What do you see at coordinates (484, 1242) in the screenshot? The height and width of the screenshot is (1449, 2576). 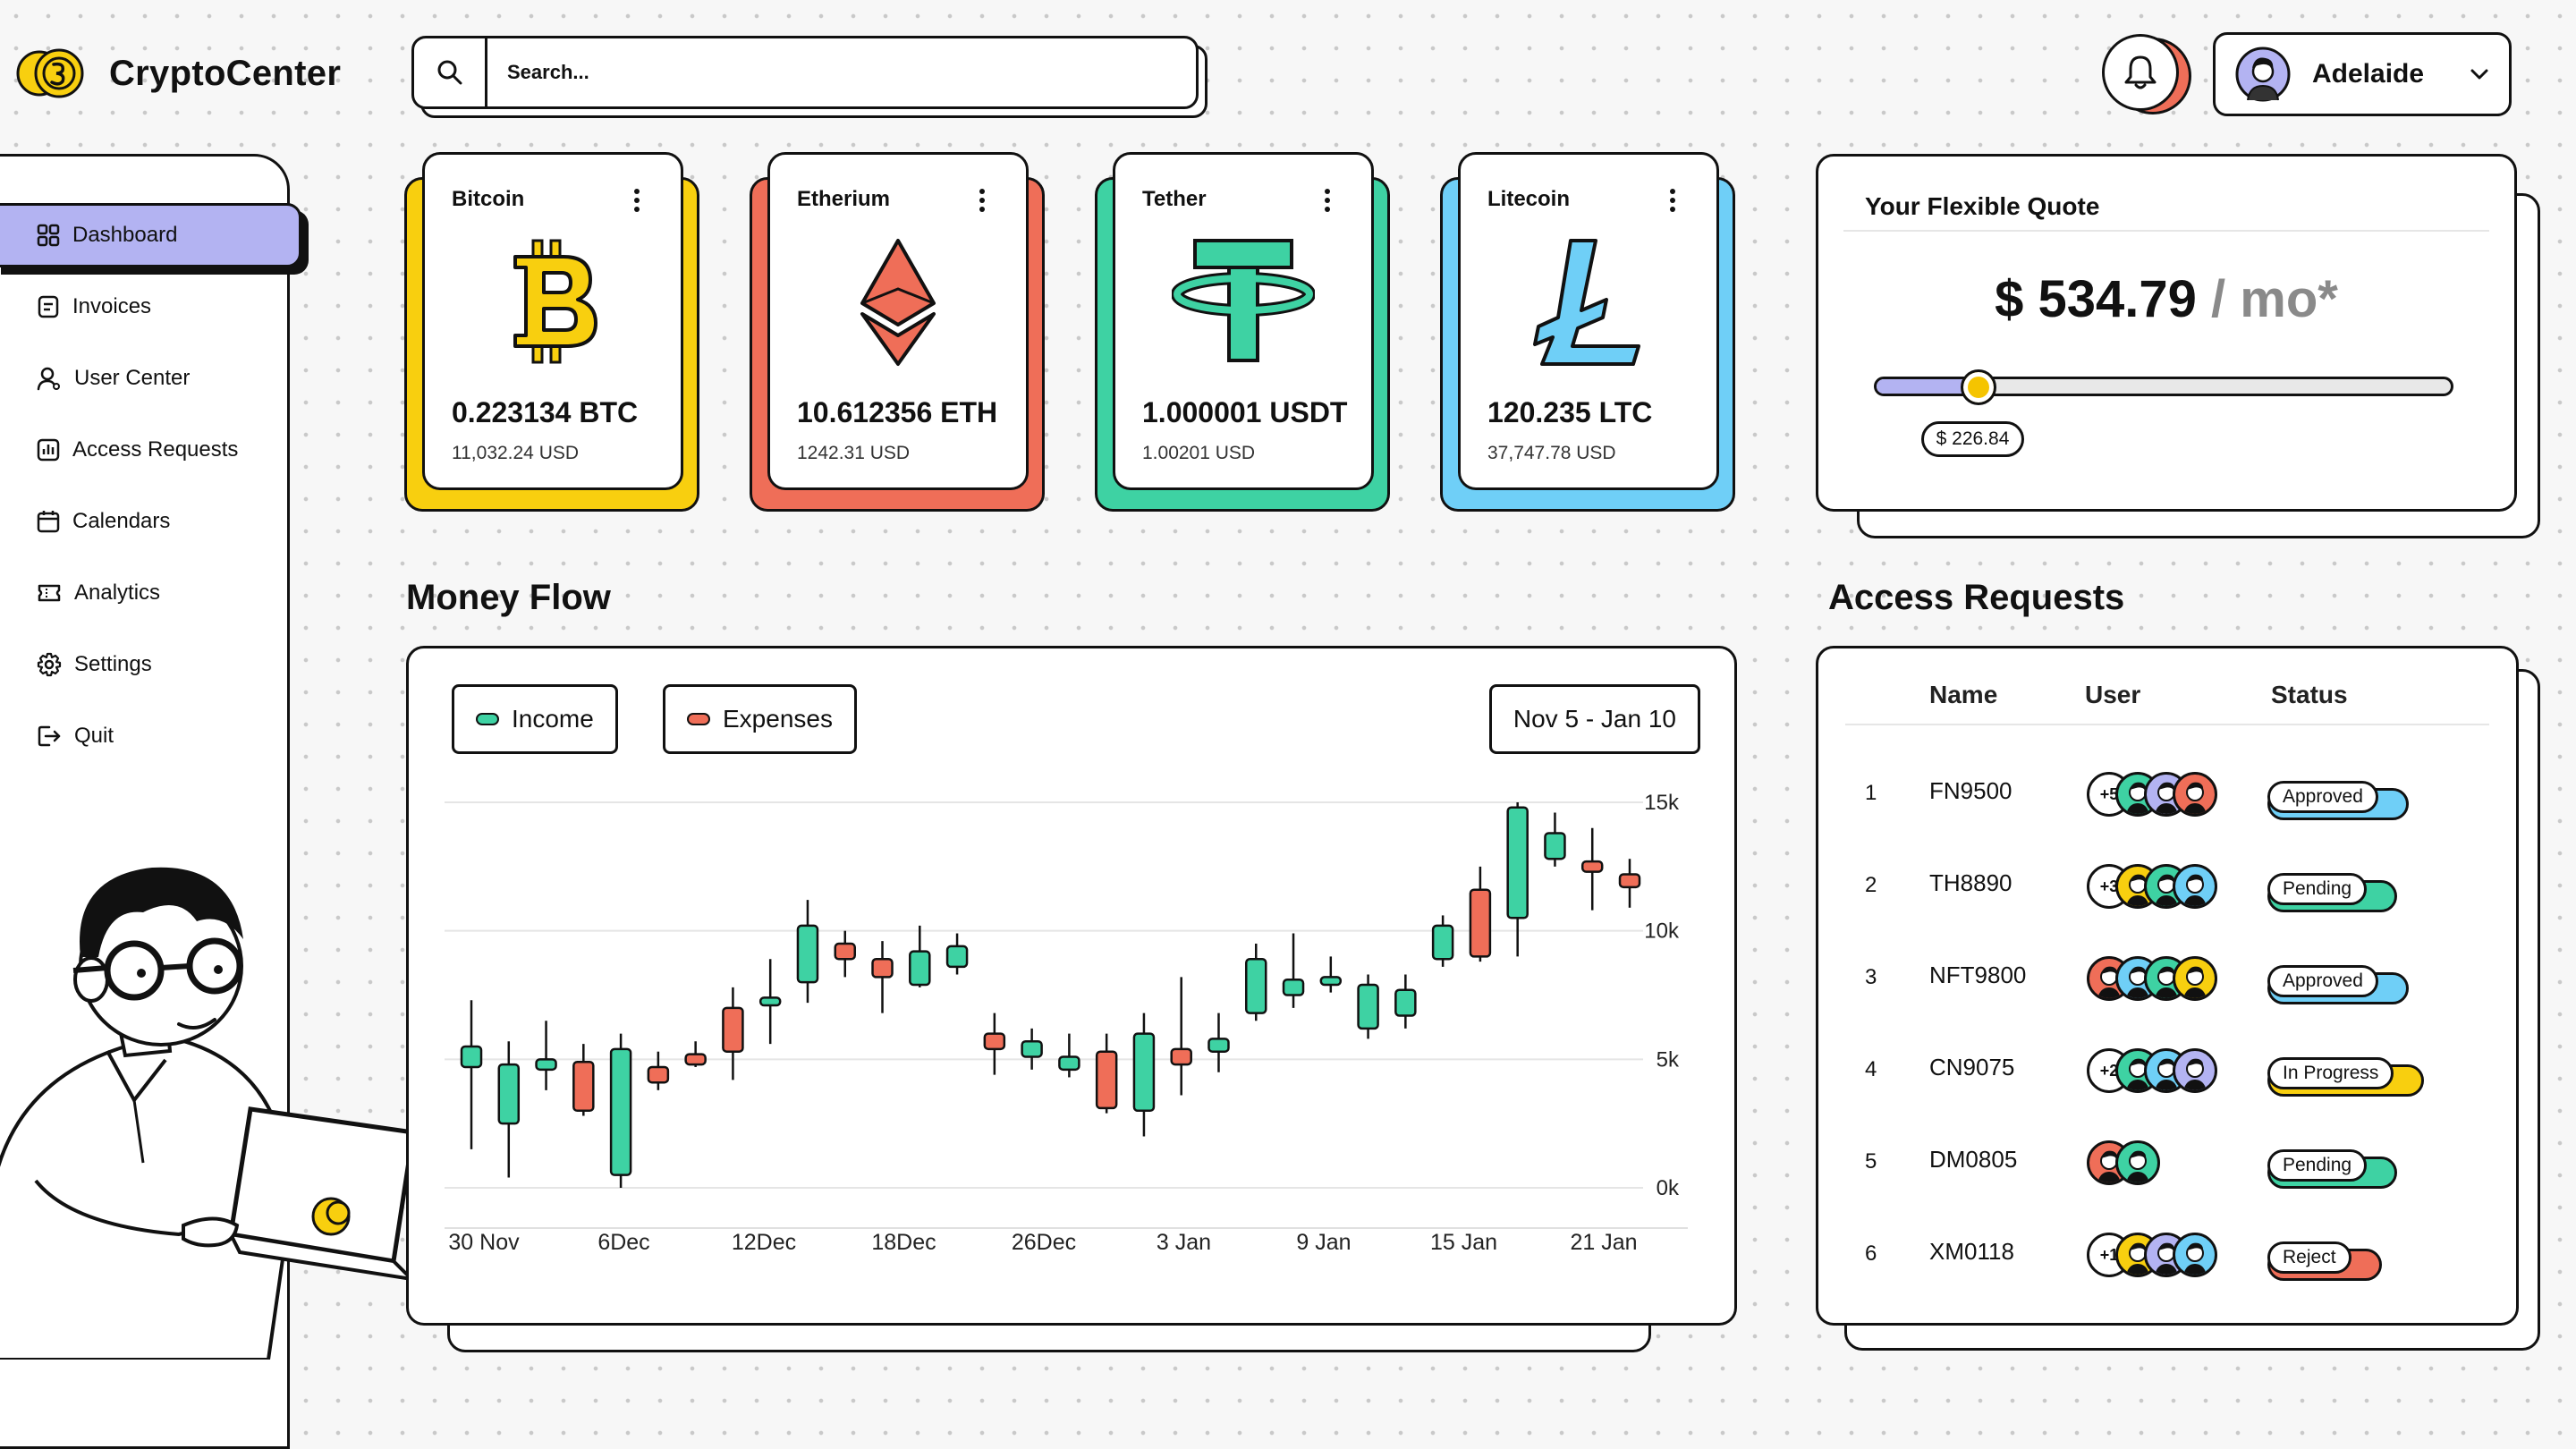 I see `x-tick-label: 30 Nov` at bounding box center [484, 1242].